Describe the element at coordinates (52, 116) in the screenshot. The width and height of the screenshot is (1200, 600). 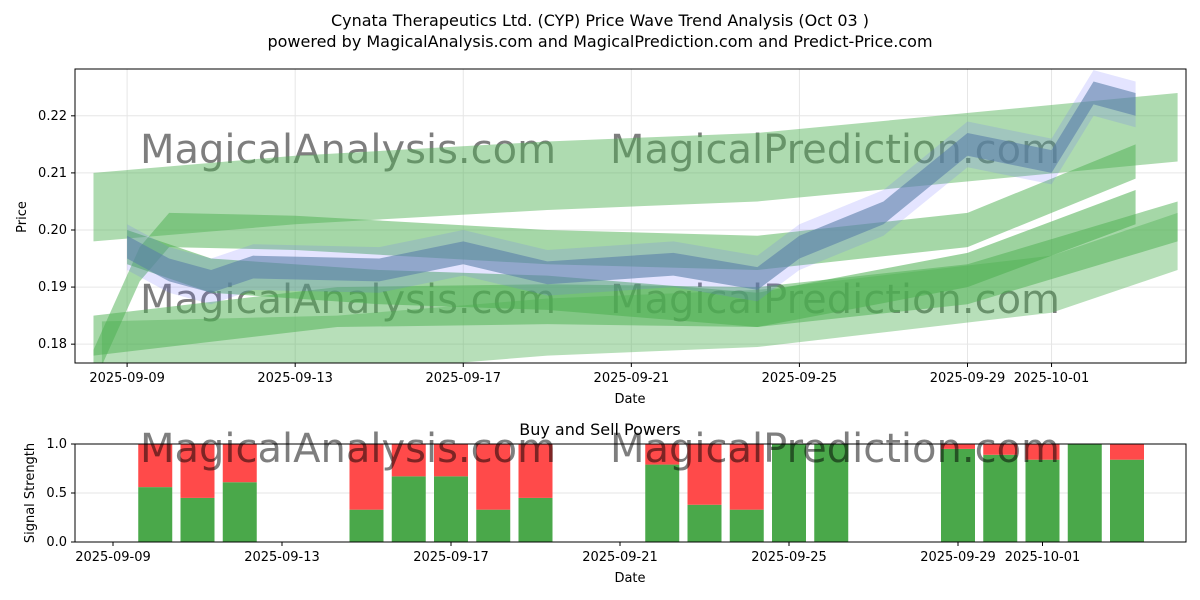
I see `y-tick-label: 0.22` at that location.